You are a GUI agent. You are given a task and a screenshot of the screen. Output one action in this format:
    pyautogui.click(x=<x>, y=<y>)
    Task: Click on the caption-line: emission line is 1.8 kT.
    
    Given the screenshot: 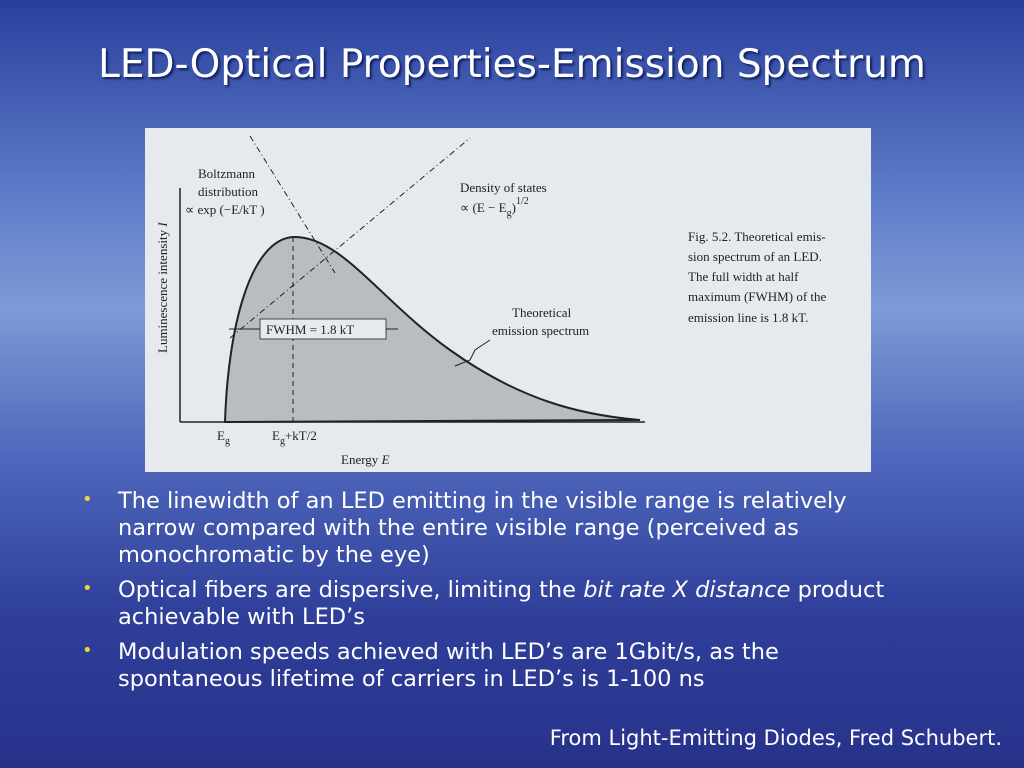 What is the action you would take?
    pyautogui.click(x=748, y=317)
    